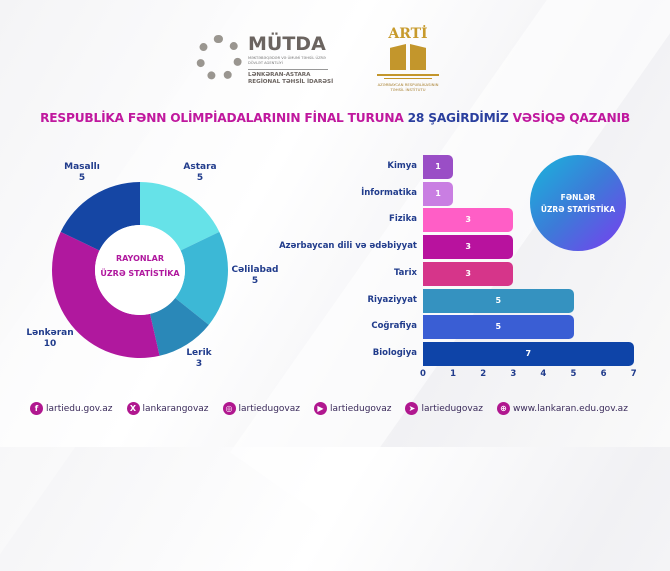 This screenshot has width=670, height=571. What do you see at coordinates (175, 408) in the screenshot?
I see `social-link-text: lankarangovaz` at bounding box center [175, 408].